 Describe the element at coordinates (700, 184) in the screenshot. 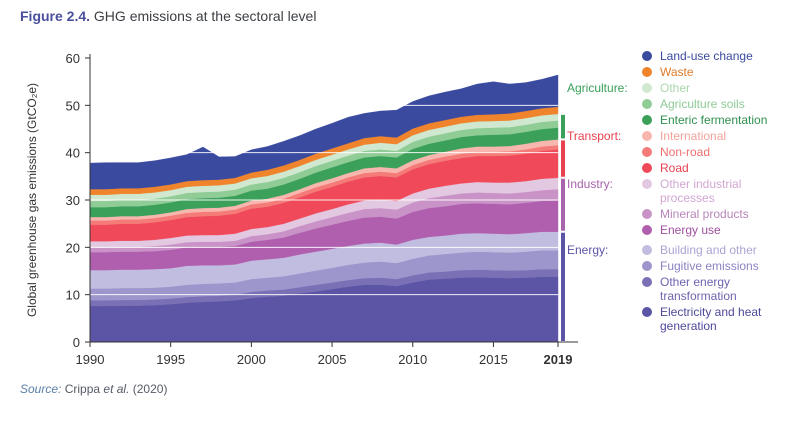

I see `legend-label-other-industrial-processes: Other industrial` at that location.